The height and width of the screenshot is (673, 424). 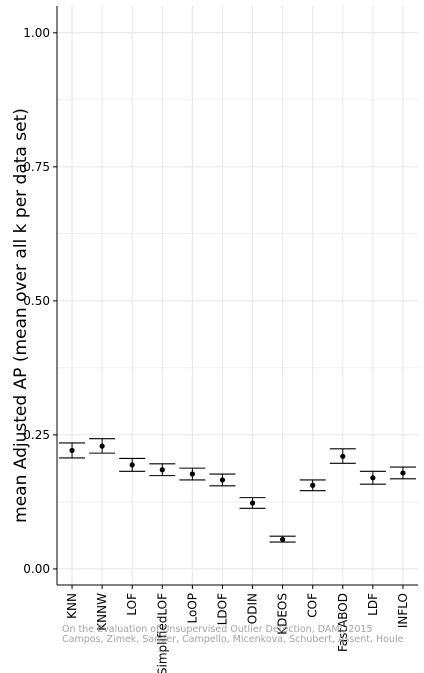 What do you see at coordinates (36, 569) in the screenshot?
I see `y-tick-label: 0.00` at bounding box center [36, 569].